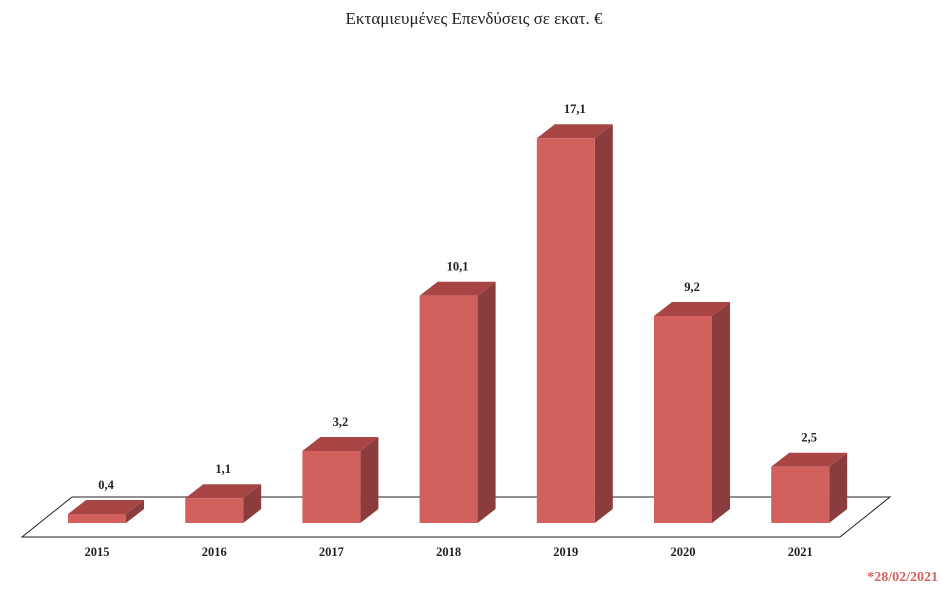 The height and width of the screenshot is (601, 948). I want to click on value-label: 10,1, so click(458, 267).